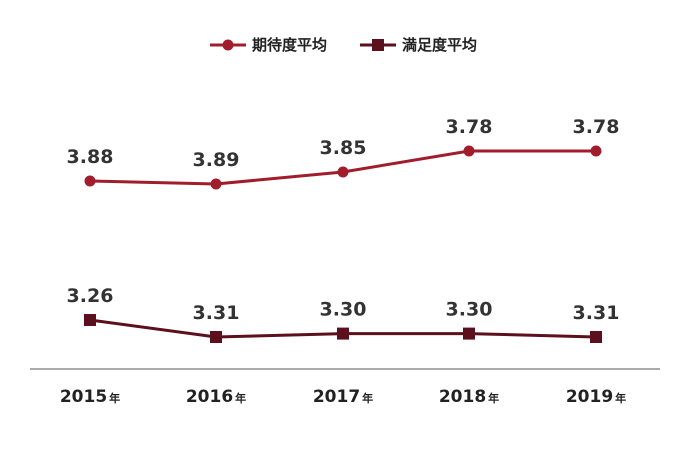 This screenshot has height=454, width=700. Describe the element at coordinates (378, 45) in the screenshot. I see `legend-square-marker-icon` at that location.